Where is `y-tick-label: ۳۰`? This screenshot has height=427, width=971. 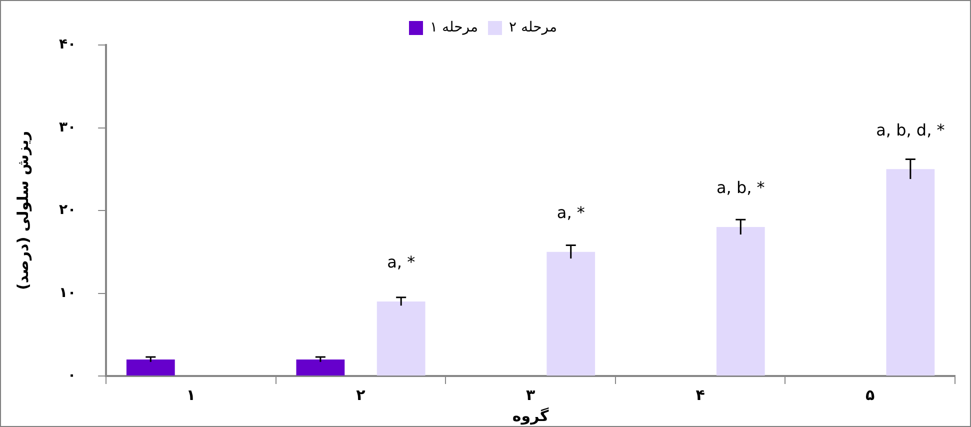
y-tick-label: ۳۰ is located at coordinates (67, 127).